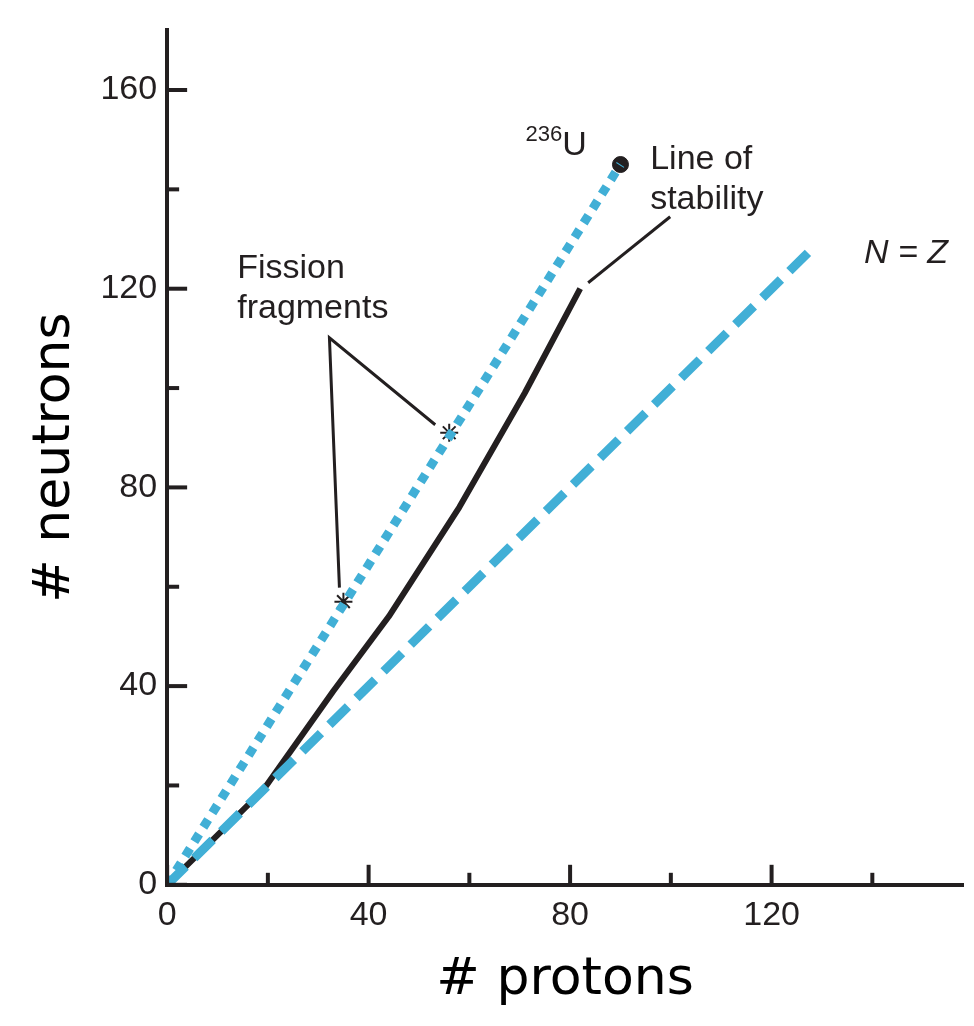 Image resolution: width=974 pixels, height=1026 pixels. I want to click on x-axis-title: # protons, so click(565, 976).